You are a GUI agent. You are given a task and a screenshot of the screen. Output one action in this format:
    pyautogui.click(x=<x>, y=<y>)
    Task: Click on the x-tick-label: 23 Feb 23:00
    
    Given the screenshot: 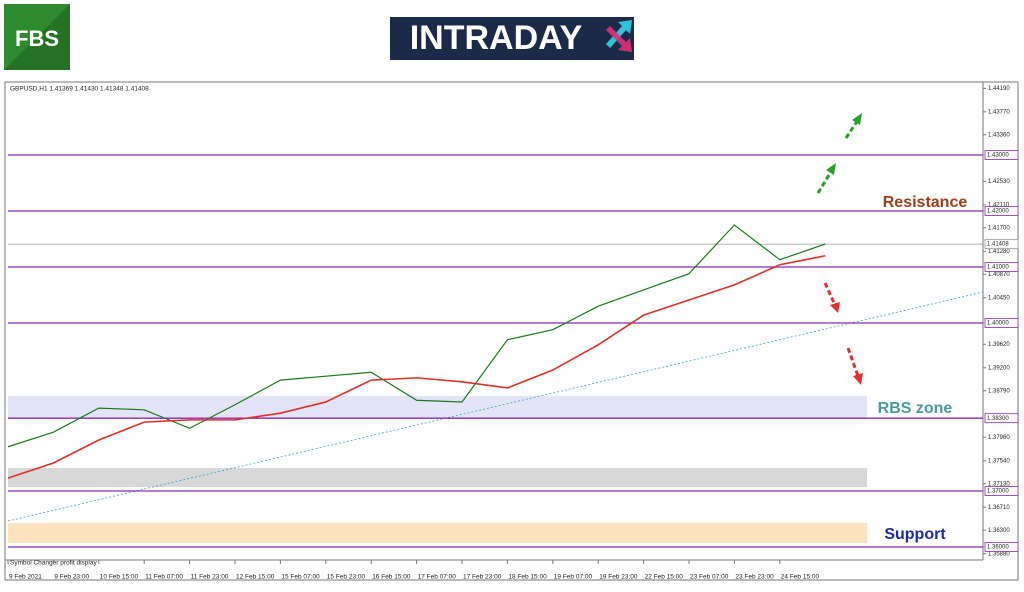 What is the action you would take?
    pyautogui.click(x=754, y=577)
    